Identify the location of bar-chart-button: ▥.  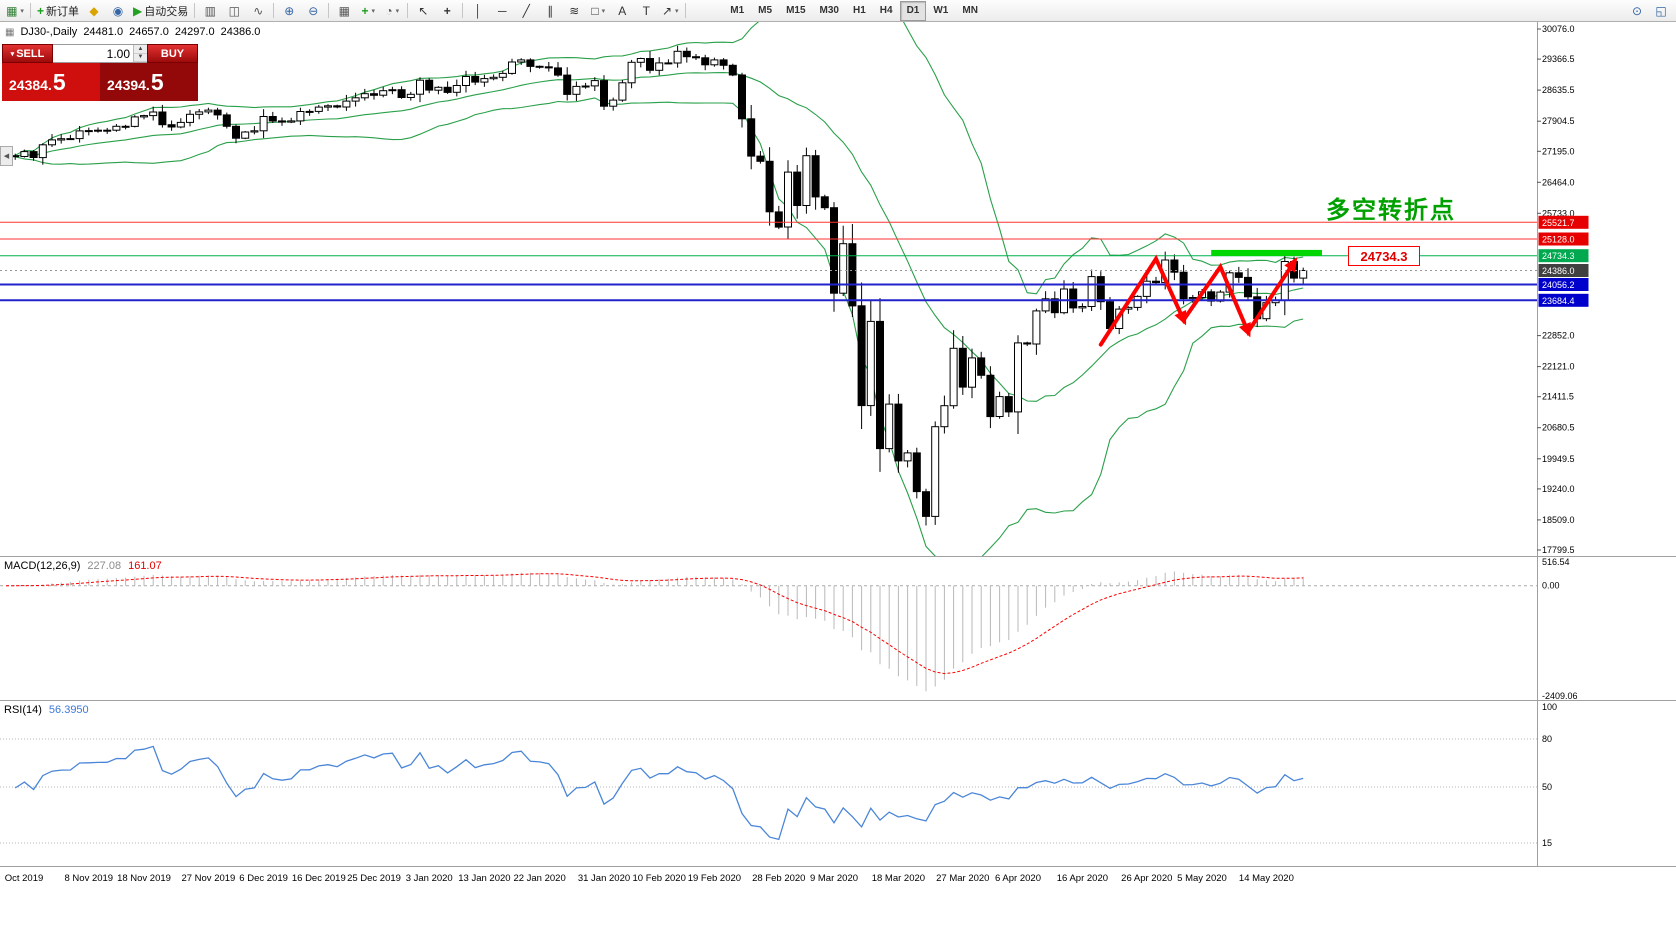
(210, 11).